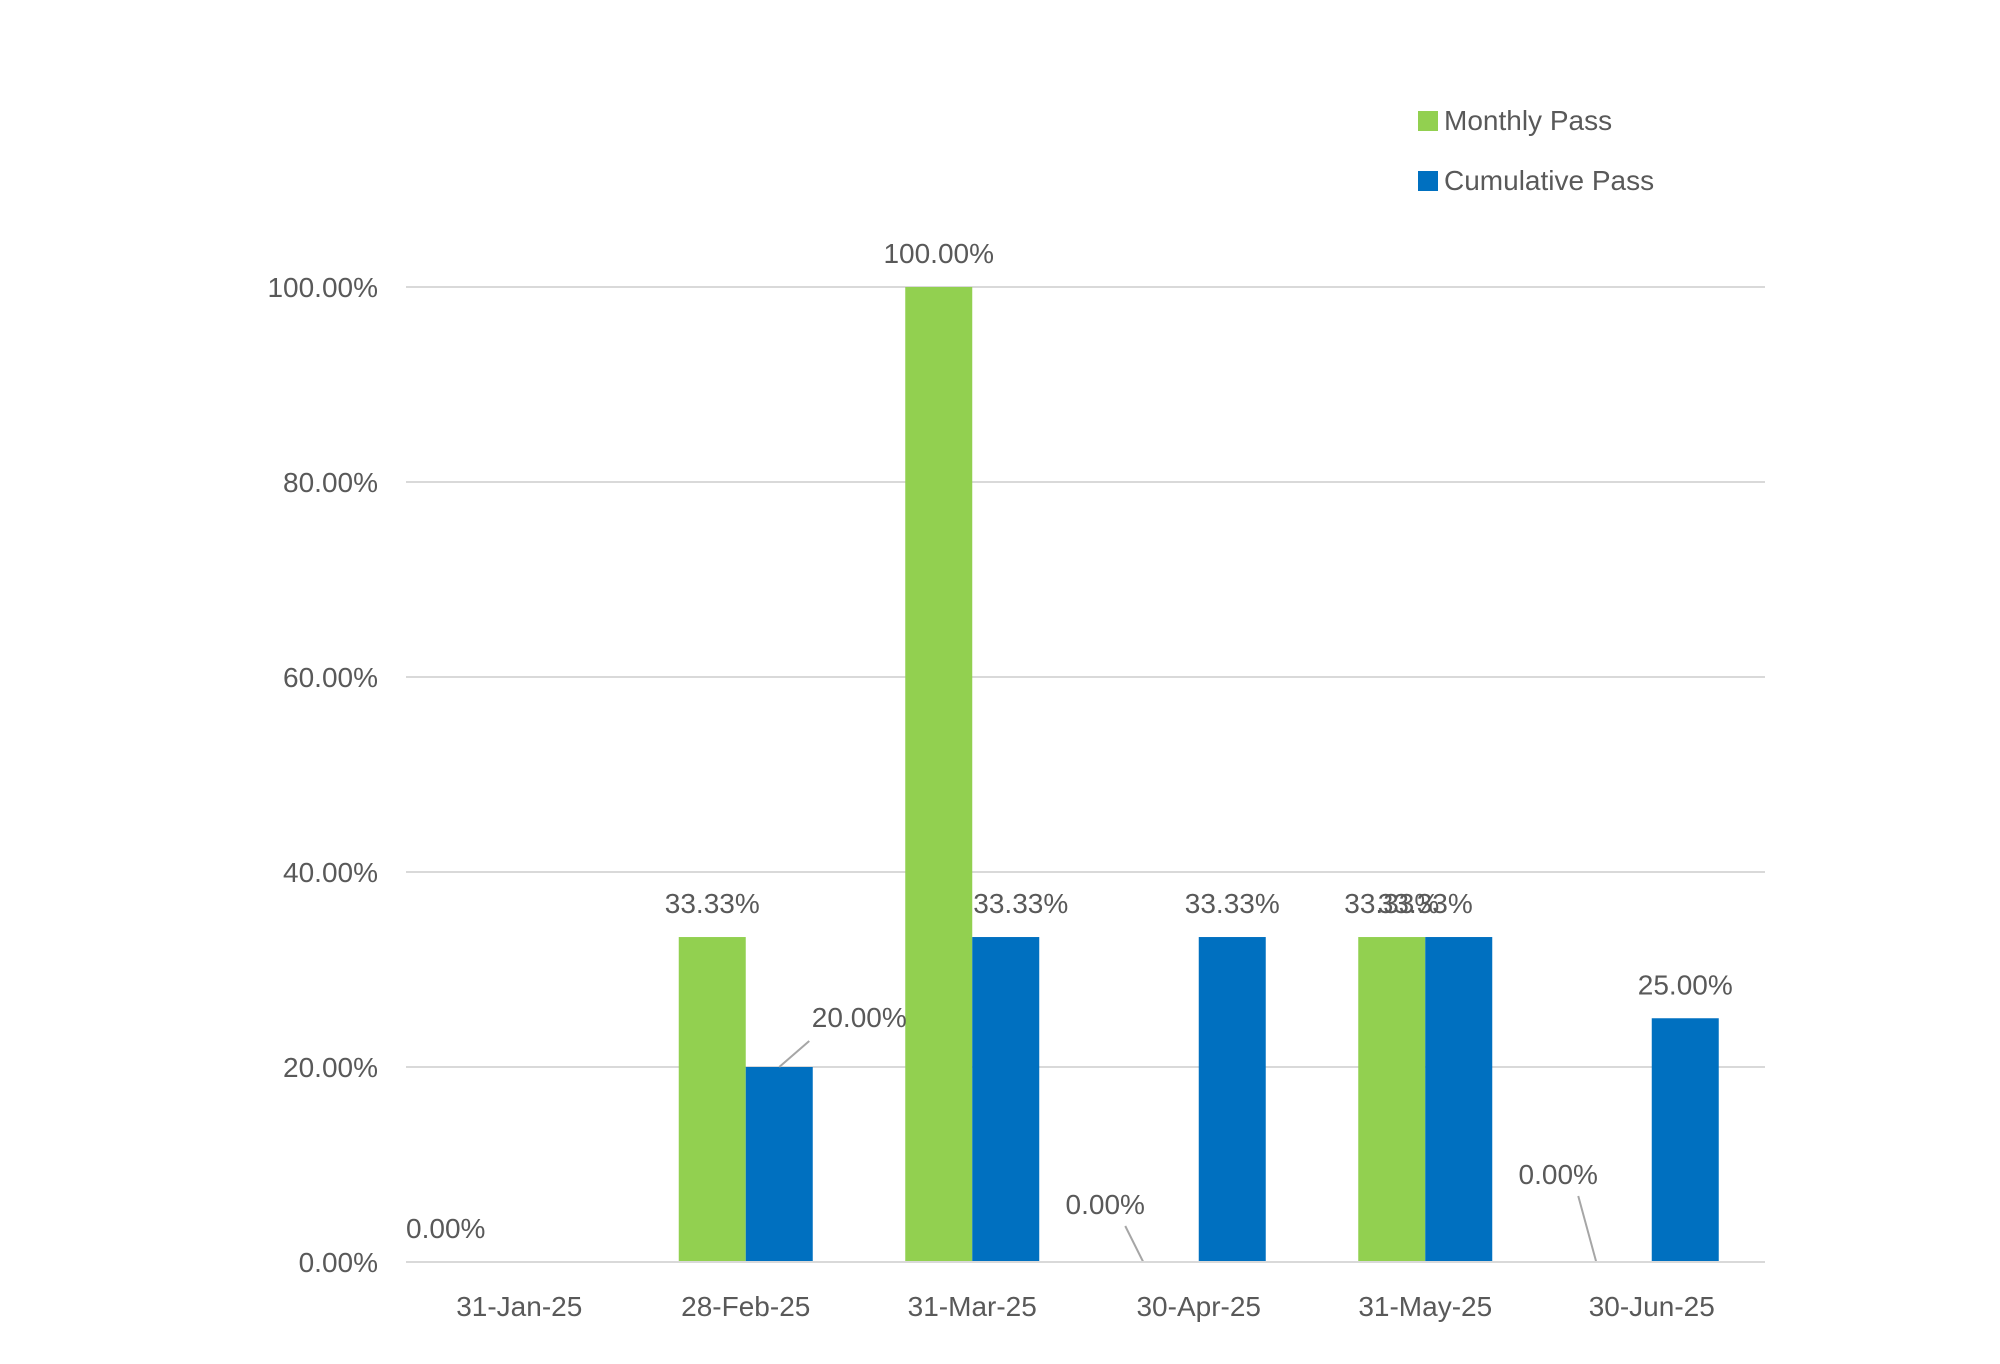 This screenshot has height=1364, width=2000. What do you see at coordinates (1549, 180) in the screenshot?
I see `legend-label-cumulative-pass: Cumulative Pass` at bounding box center [1549, 180].